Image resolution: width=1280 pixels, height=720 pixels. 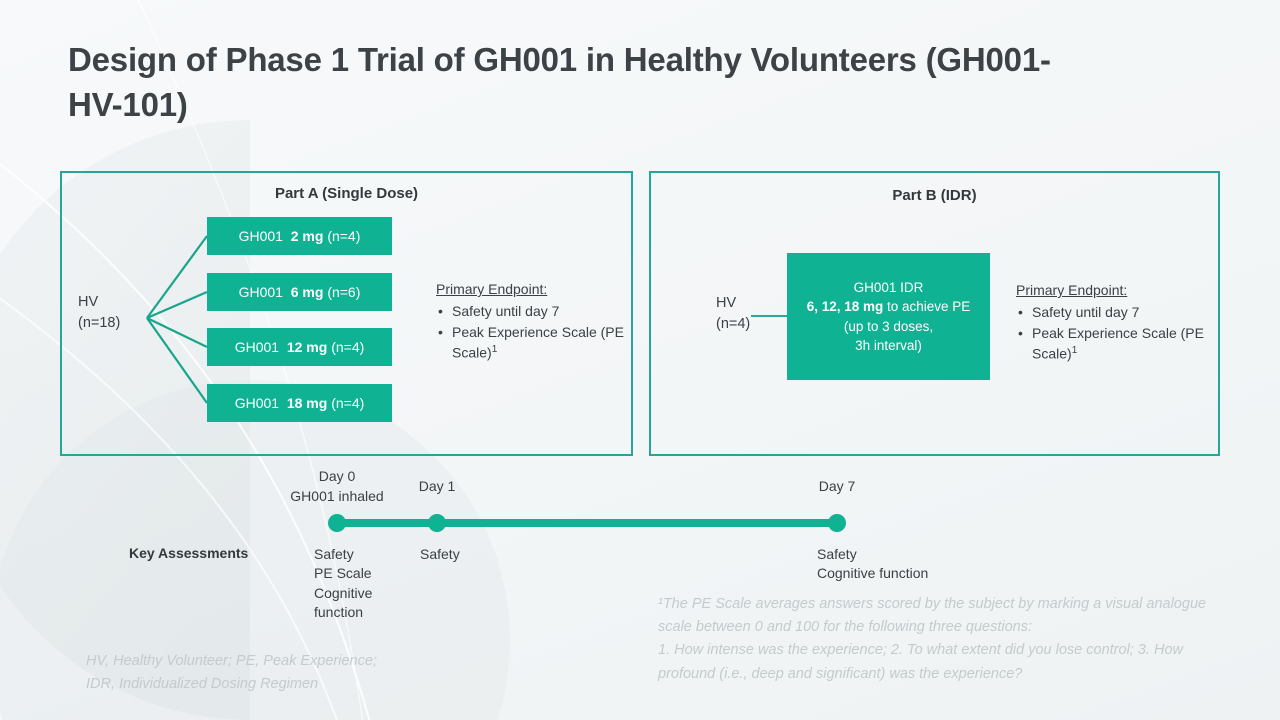 What do you see at coordinates (307, 236) in the screenshot?
I see `dose-amount: 2 mg` at bounding box center [307, 236].